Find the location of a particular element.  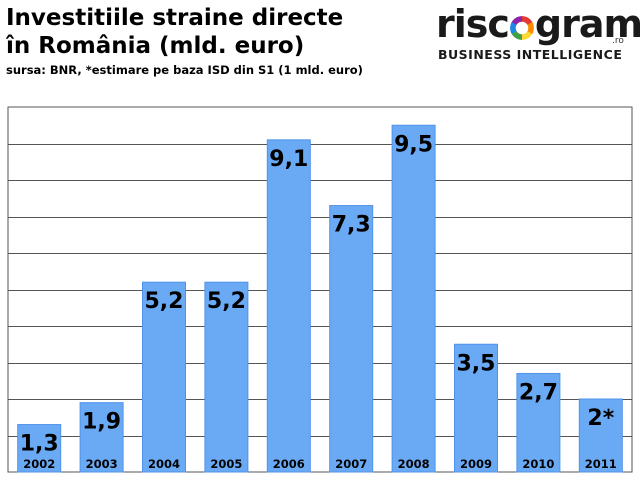

logo-word-end: grama is located at coordinates (587, 24).